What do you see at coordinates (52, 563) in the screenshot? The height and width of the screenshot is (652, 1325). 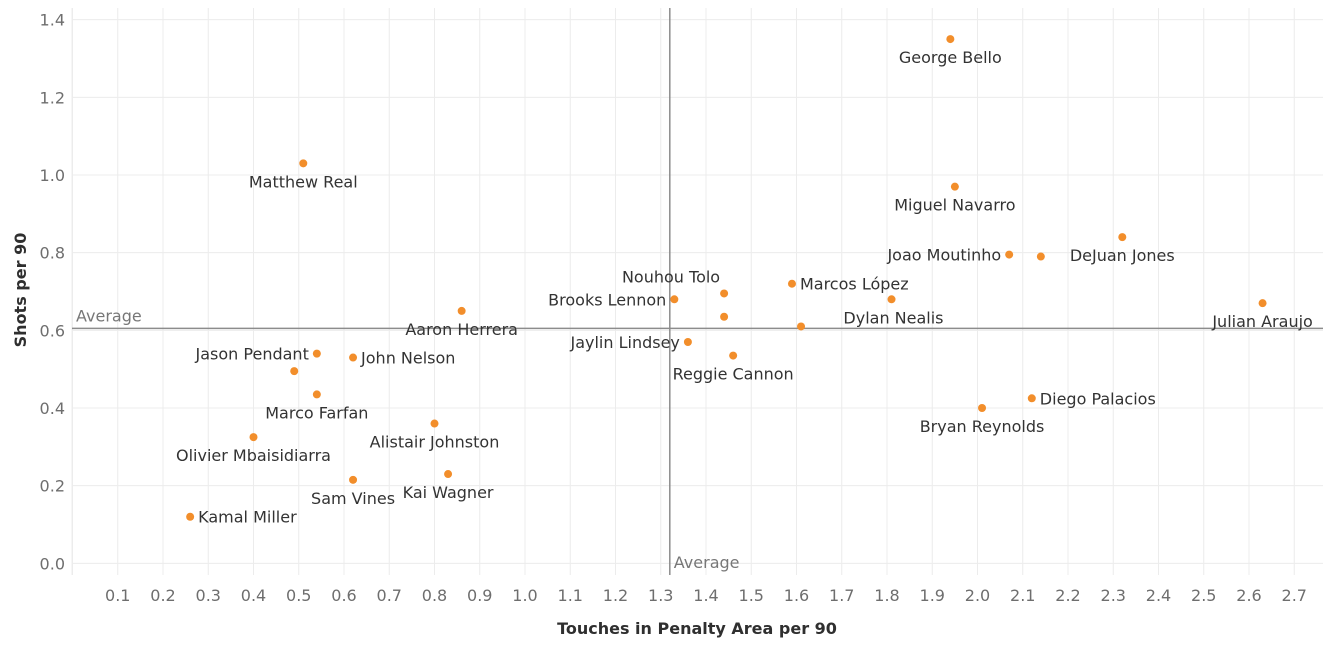 I see `y-tick-label: 0.0` at bounding box center [52, 563].